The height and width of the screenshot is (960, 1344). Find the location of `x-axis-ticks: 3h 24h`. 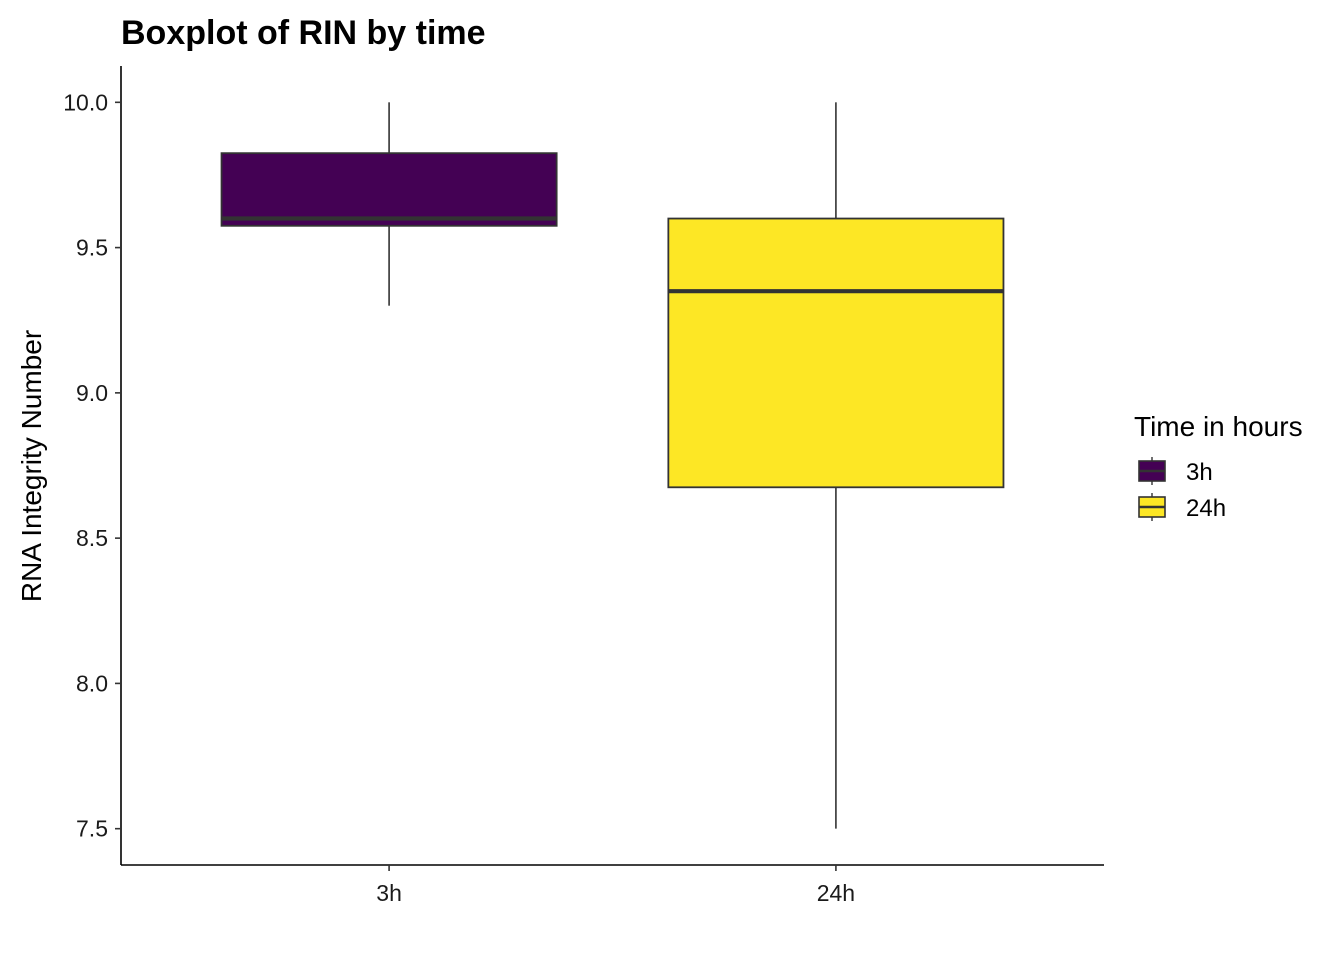

x-axis-ticks: 3h 24h is located at coordinates (615, 885).